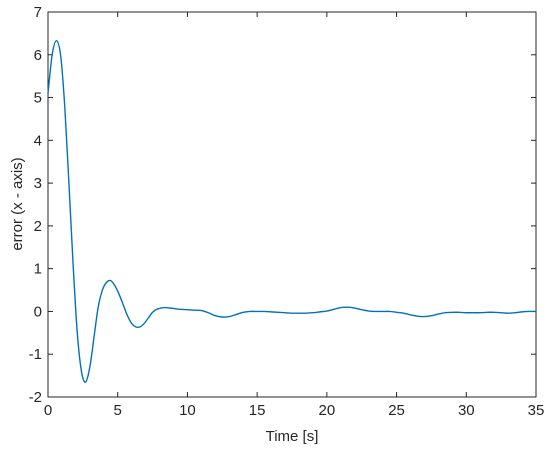 This screenshot has height=449, width=550. What do you see at coordinates (48, 410) in the screenshot?
I see `x-tick-label: 0` at bounding box center [48, 410].